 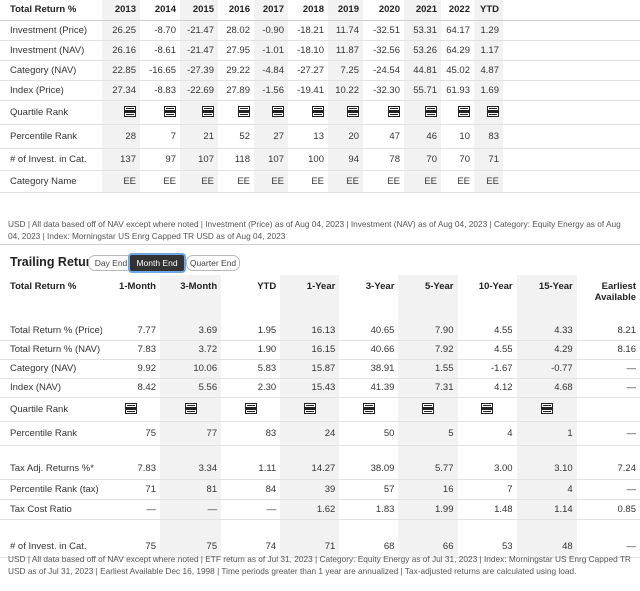 I want to click on table-cell: 53.31, so click(x=422, y=30).